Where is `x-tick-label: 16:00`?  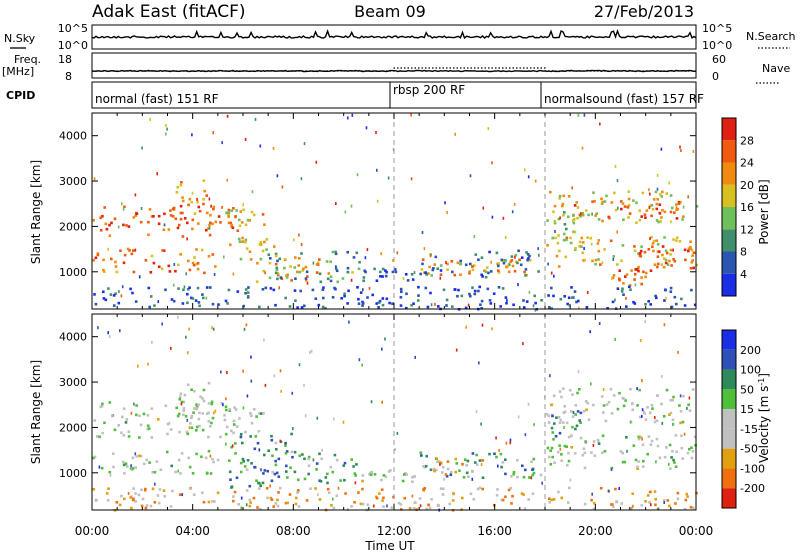 x-tick-label: 16:00 is located at coordinates (494, 531).